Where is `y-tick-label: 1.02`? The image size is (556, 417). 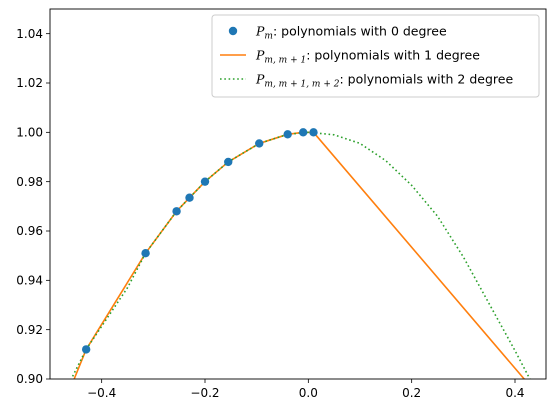 y-tick-label: 1.02 is located at coordinates (29, 83).